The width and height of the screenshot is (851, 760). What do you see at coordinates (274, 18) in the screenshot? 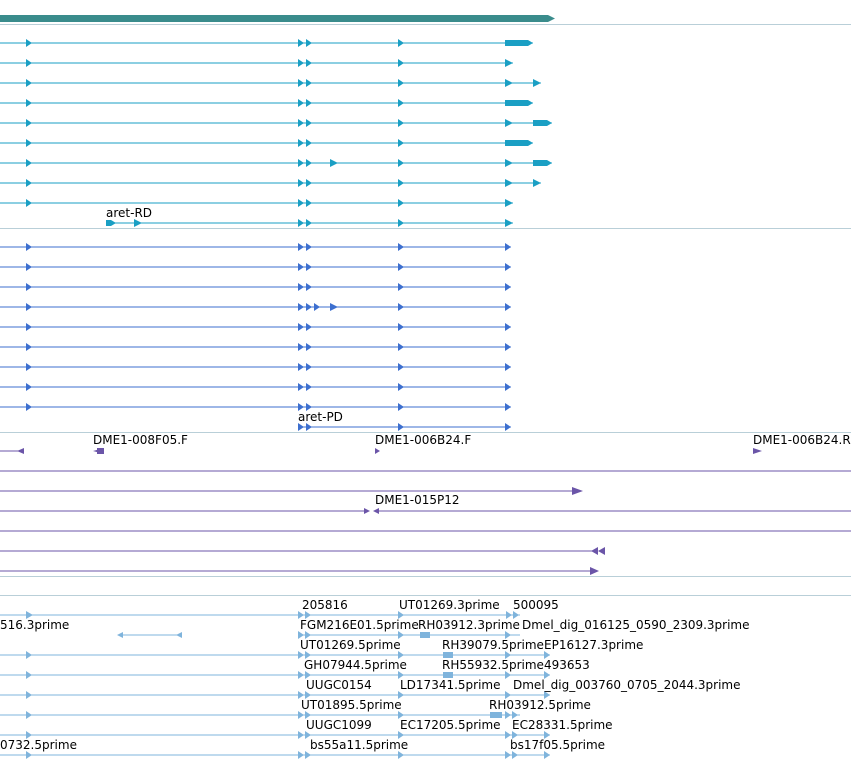
I see `gene-feature` at bounding box center [274, 18].